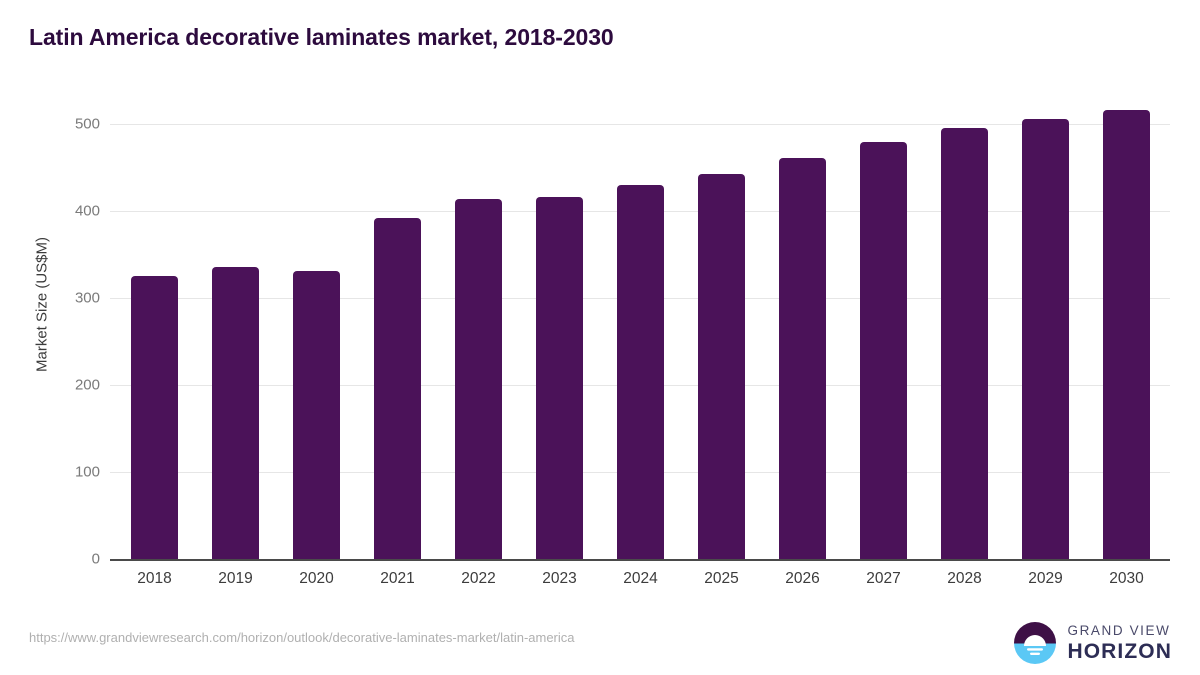 The width and height of the screenshot is (1200, 675). Describe the element at coordinates (1126, 334) in the screenshot. I see `bar-2030` at that location.